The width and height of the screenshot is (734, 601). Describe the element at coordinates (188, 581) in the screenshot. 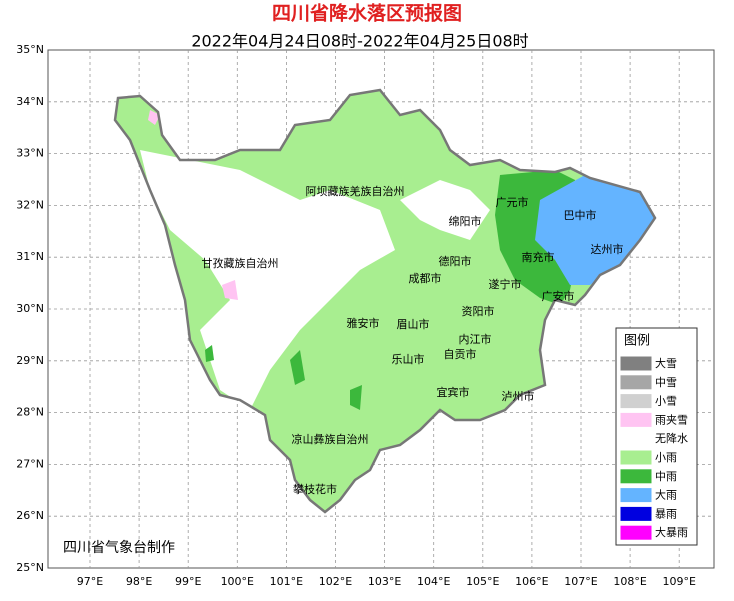

I see `lon-label: 99°E` at that location.